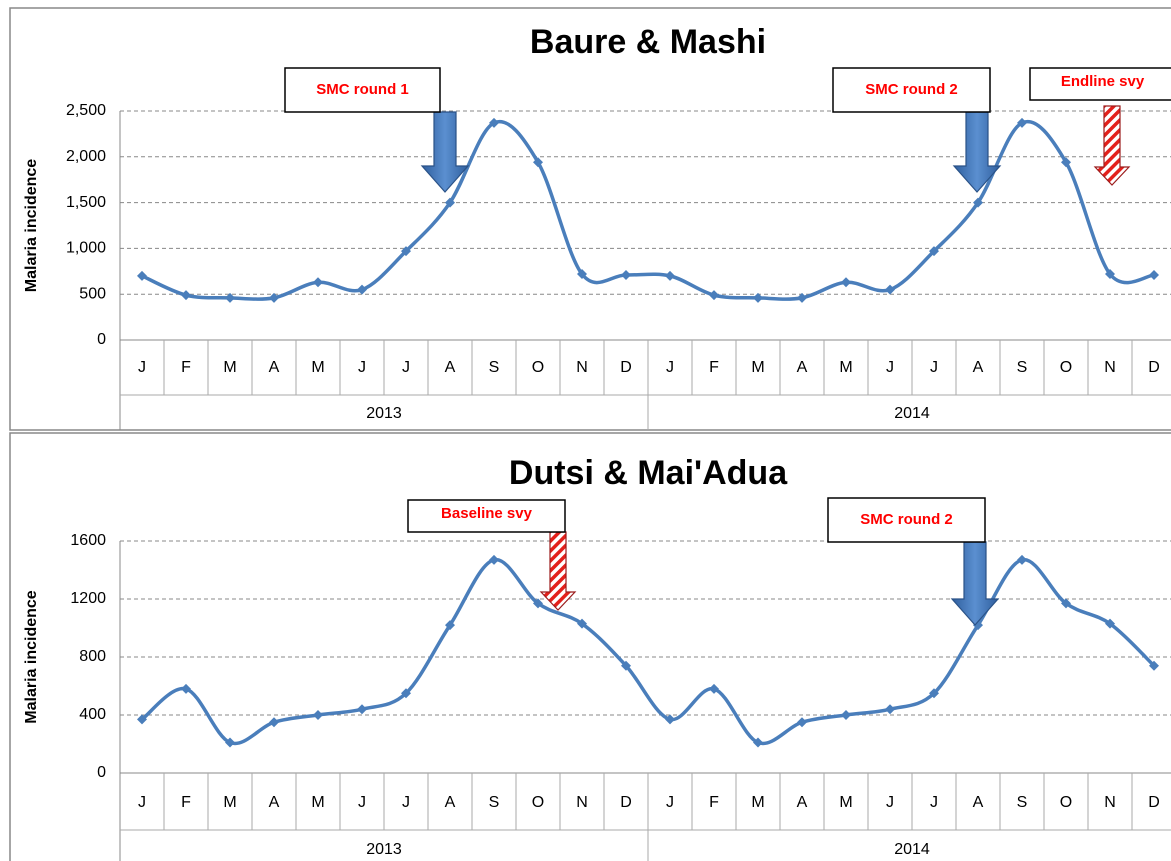 The width and height of the screenshot is (1171, 861). What do you see at coordinates (88, 598) in the screenshot?
I see `y-tick-label: 1200` at bounding box center [88, 598].